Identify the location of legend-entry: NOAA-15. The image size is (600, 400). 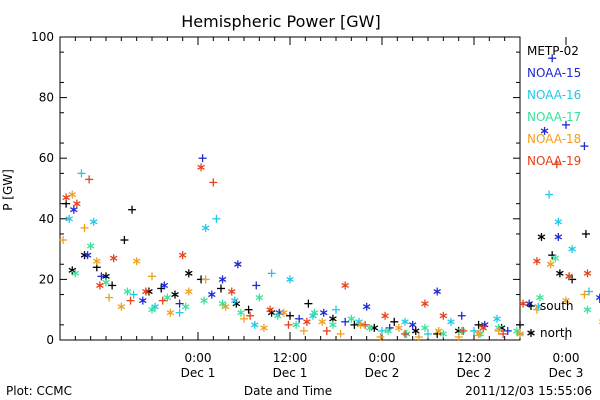
(554, 73).